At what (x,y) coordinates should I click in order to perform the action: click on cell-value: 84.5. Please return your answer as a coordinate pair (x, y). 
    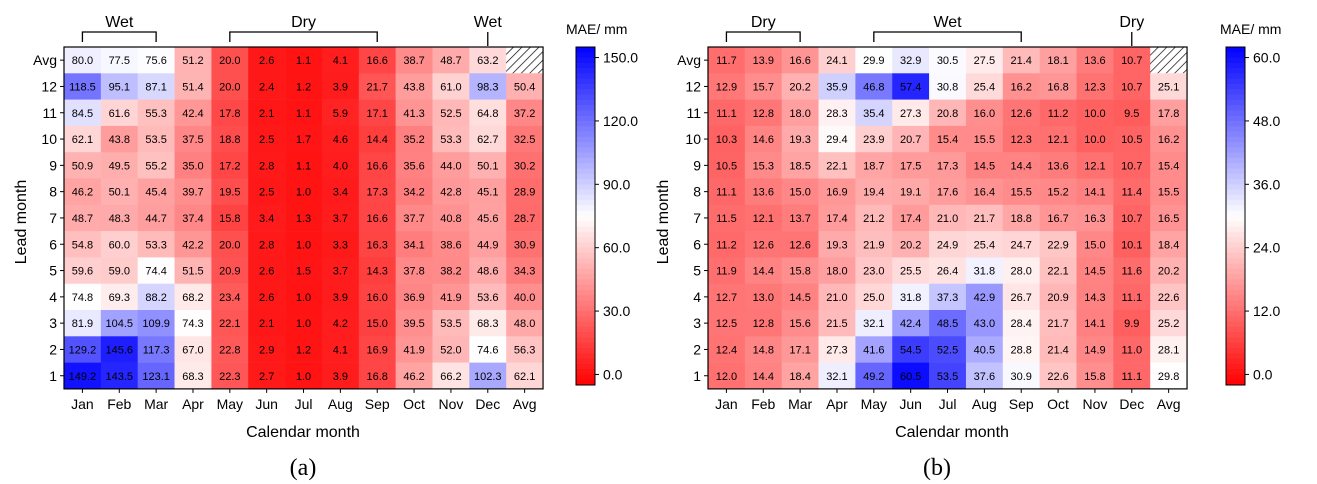
    Looking at the image, I should click on (82, 114).